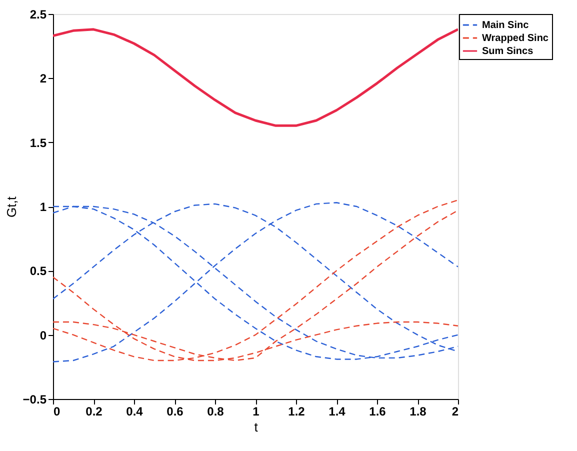 Image resolution: width=577 pixels, height=451 pixels. Describe the element at coordinates (256, 411) in the screenshot. I see `x-tick-label: 1` at that location.